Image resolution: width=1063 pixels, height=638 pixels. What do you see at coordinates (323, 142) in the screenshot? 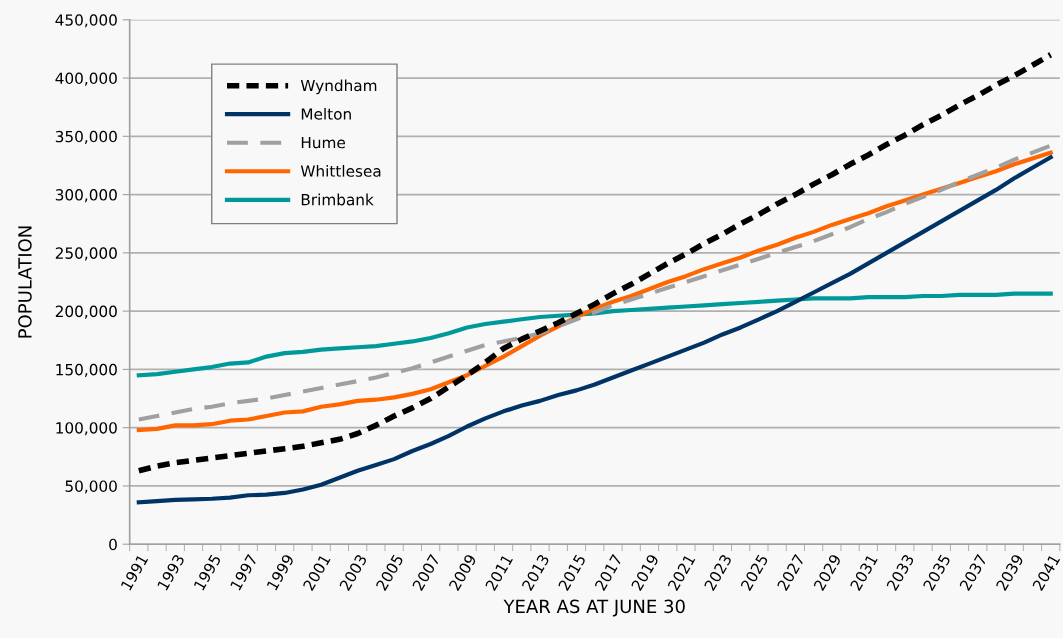
I see `legend-label: Hume` at bounding box center [323, 142].